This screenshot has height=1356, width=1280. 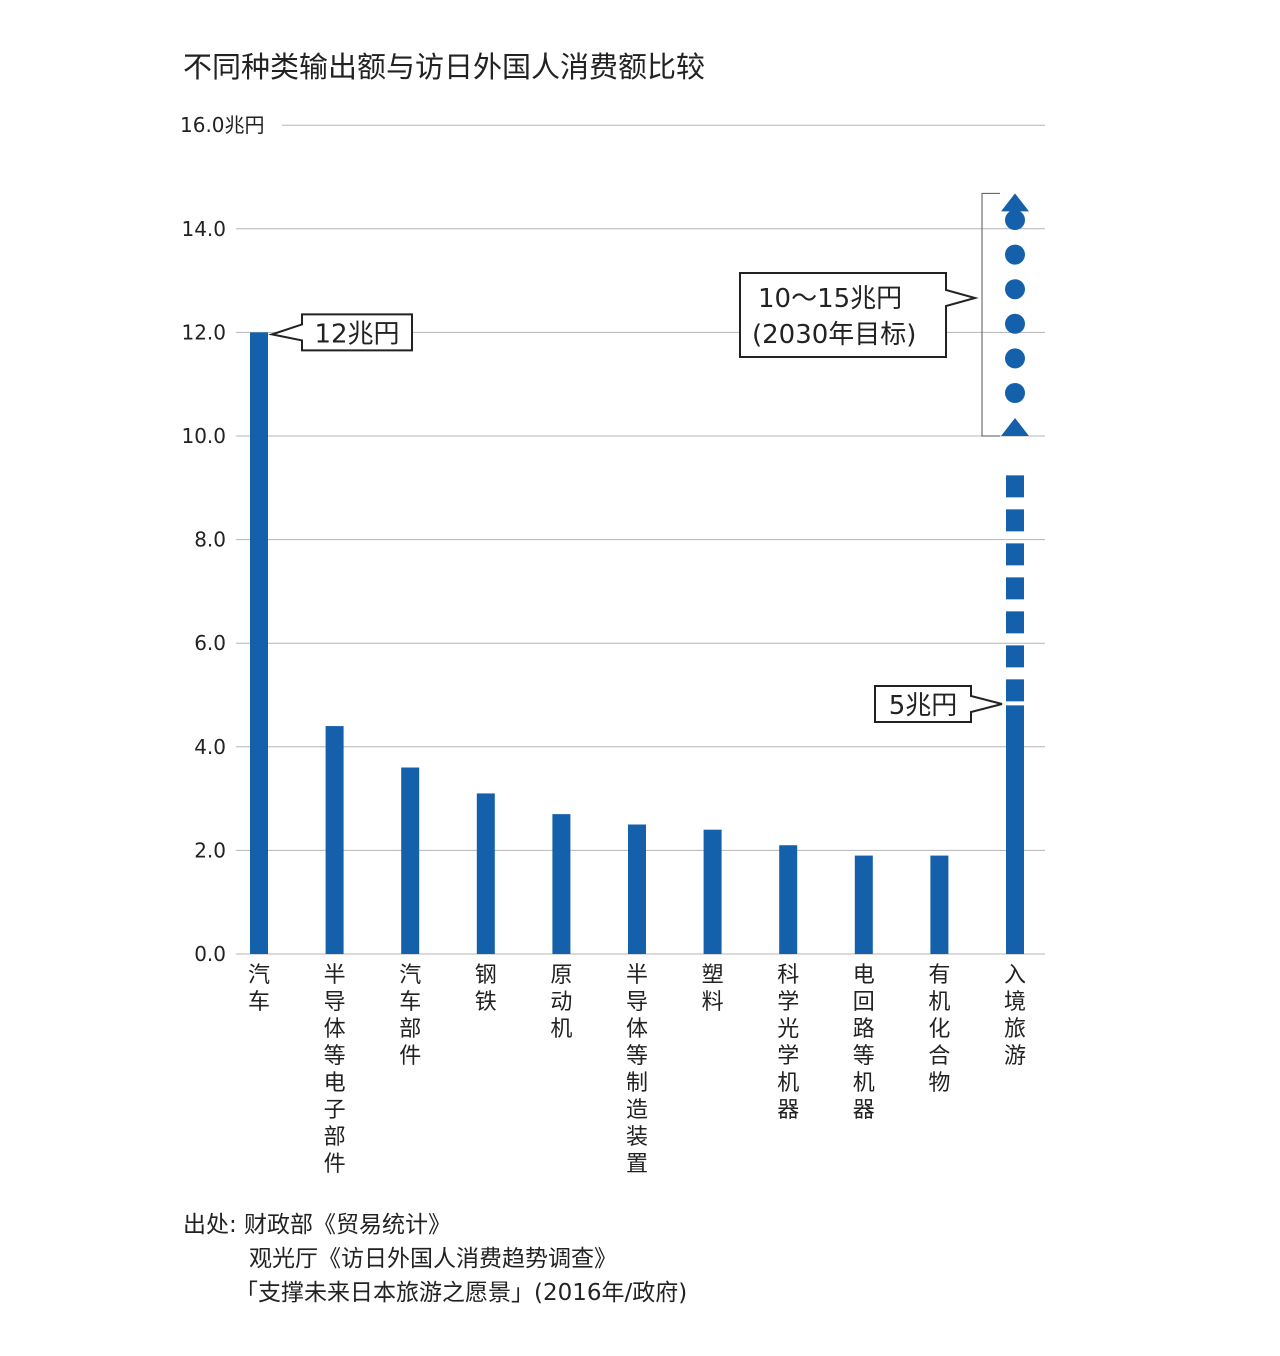 What do you see at coordinates (830, 299) in the screenshot?
I see `target-callout-line1: 10～15兆円` at bounding box center [830, 299].